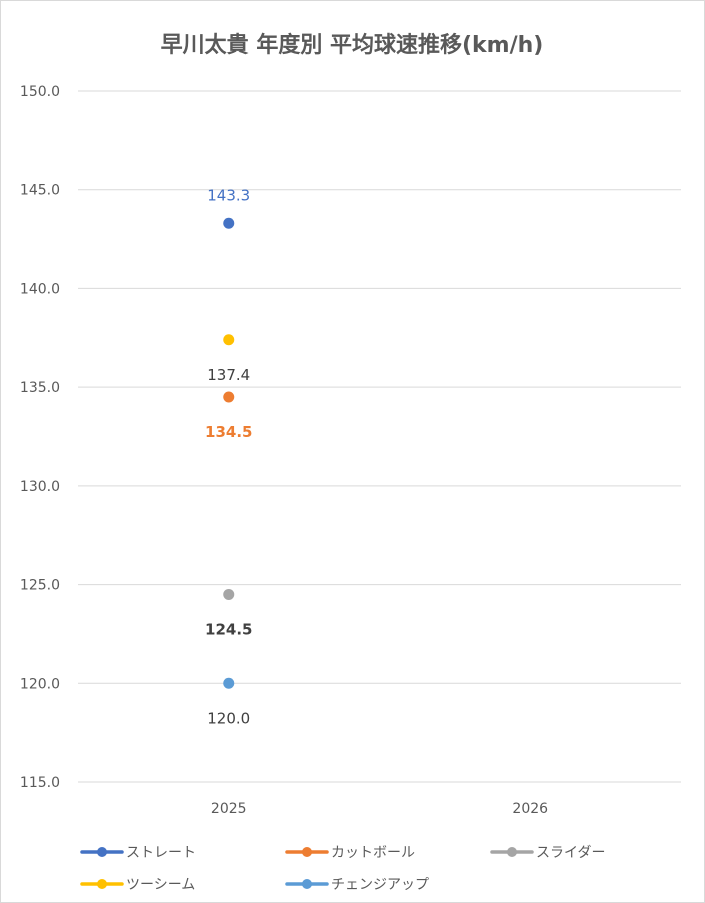 This screenshot has width=705, height=903. What do you see at coordinates (379, 809) in the screenshot?
I see `x-axis: 2025 2026` at bounding box center [379, 809].